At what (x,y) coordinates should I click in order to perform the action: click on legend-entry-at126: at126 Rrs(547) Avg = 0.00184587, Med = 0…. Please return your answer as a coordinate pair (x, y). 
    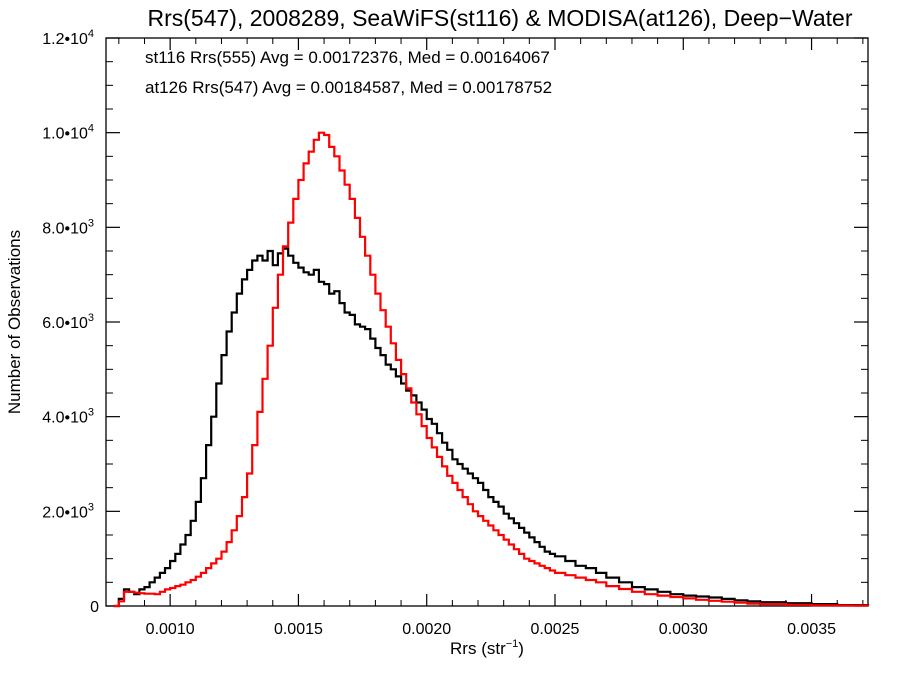
    Looking at the image, I should click on (348, 87).